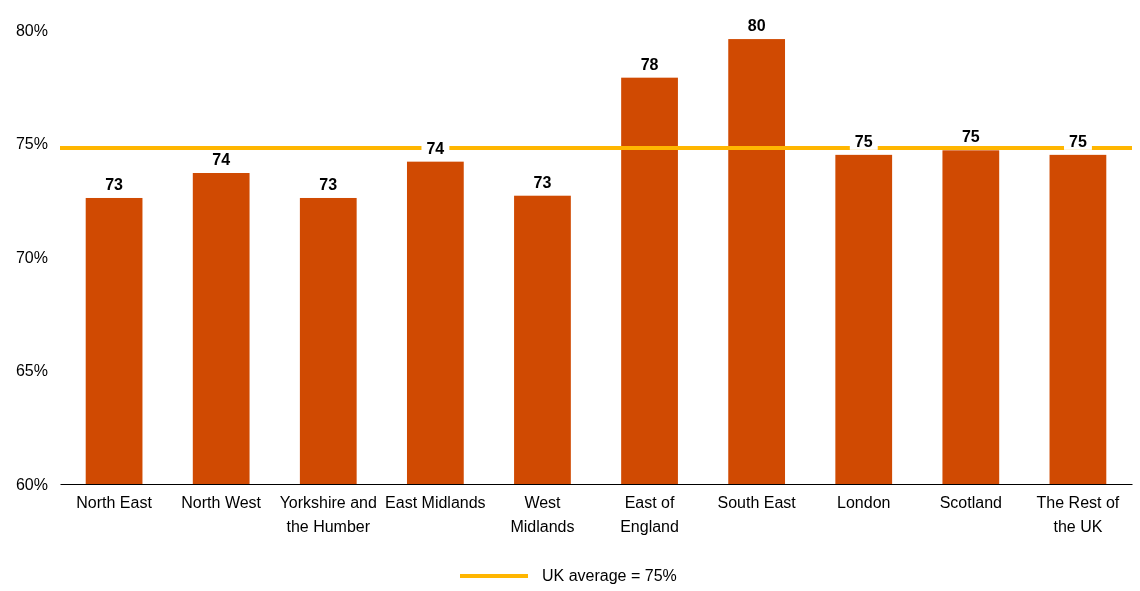 Image resolution: width=1140 pixels, height=591 pixels. What do you see at coordinates (1078, 514) in the screenshot?
I see `x-tick-label: The Rest of the UK` at bounding box center [1078, 514].